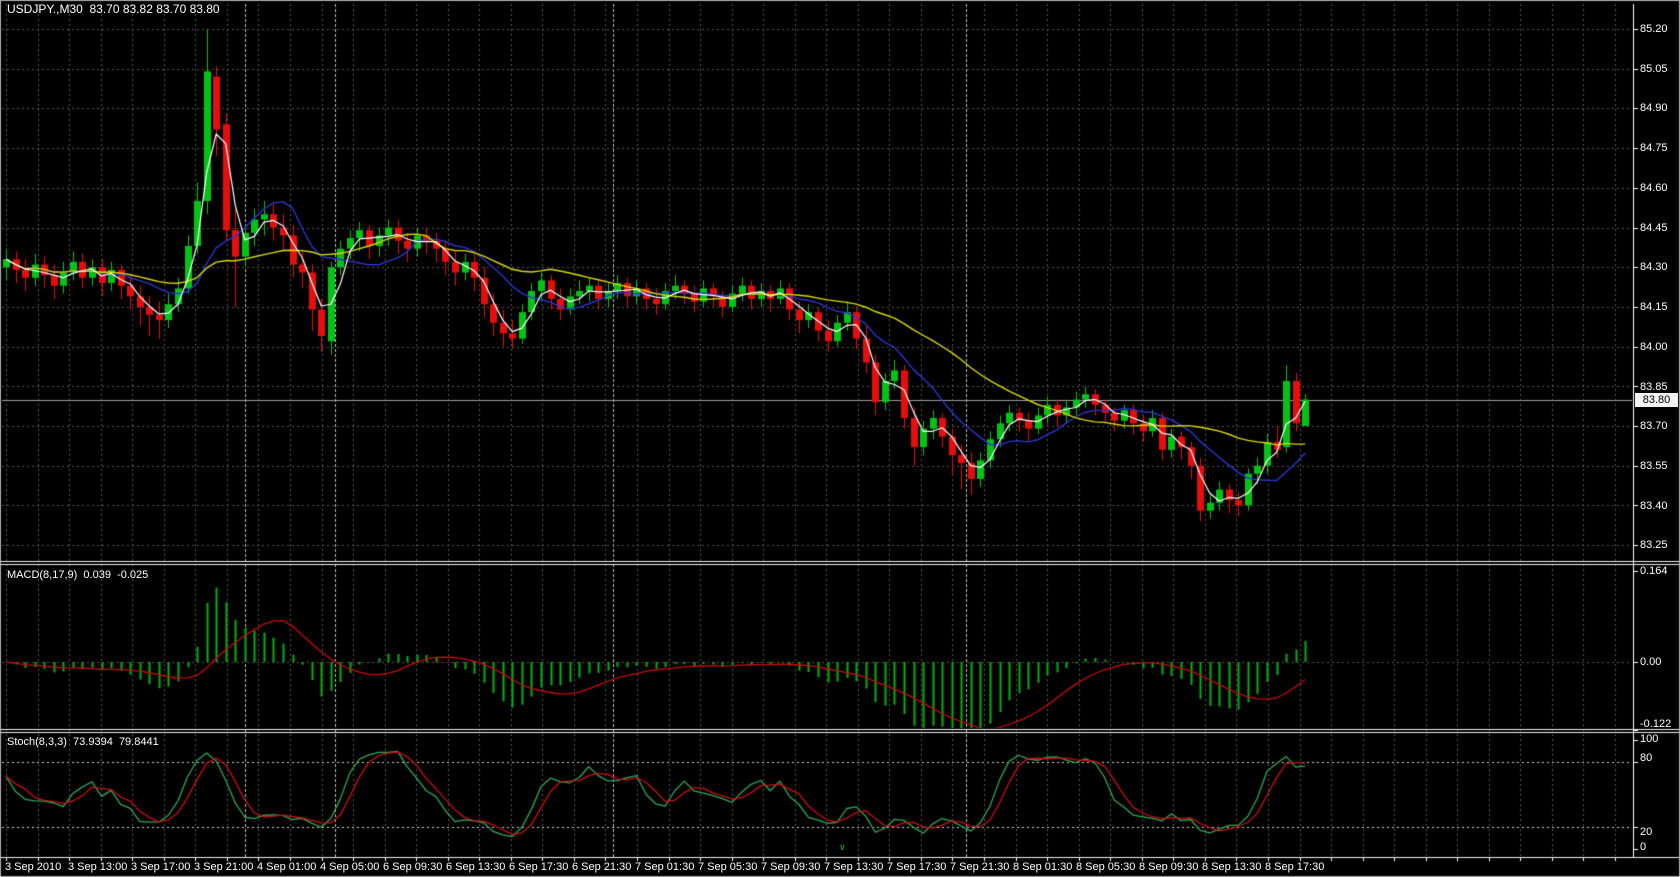  I want to click on arrow-down-marker: ∨, so click(842, 847).